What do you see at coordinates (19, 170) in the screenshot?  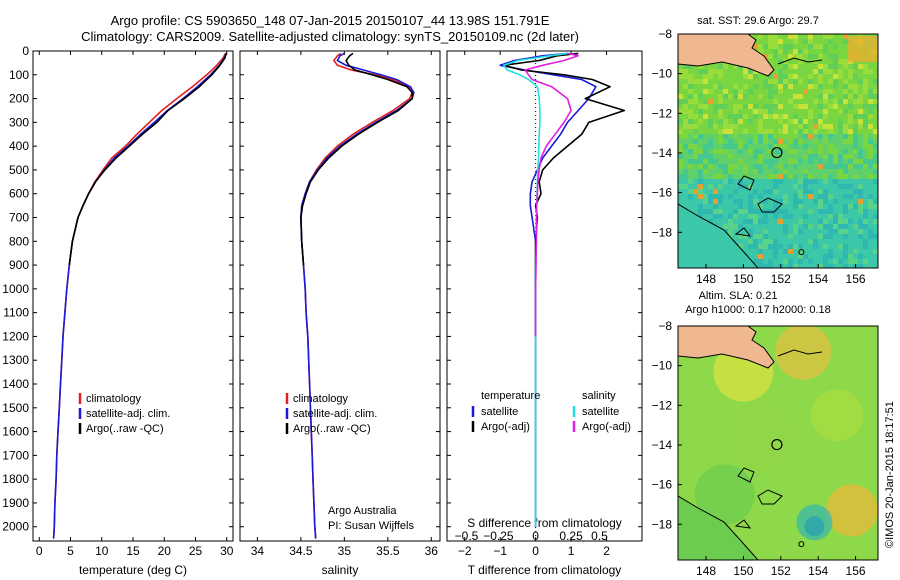 I see `y-tick-label: 500` at bounding box center [19, 170].